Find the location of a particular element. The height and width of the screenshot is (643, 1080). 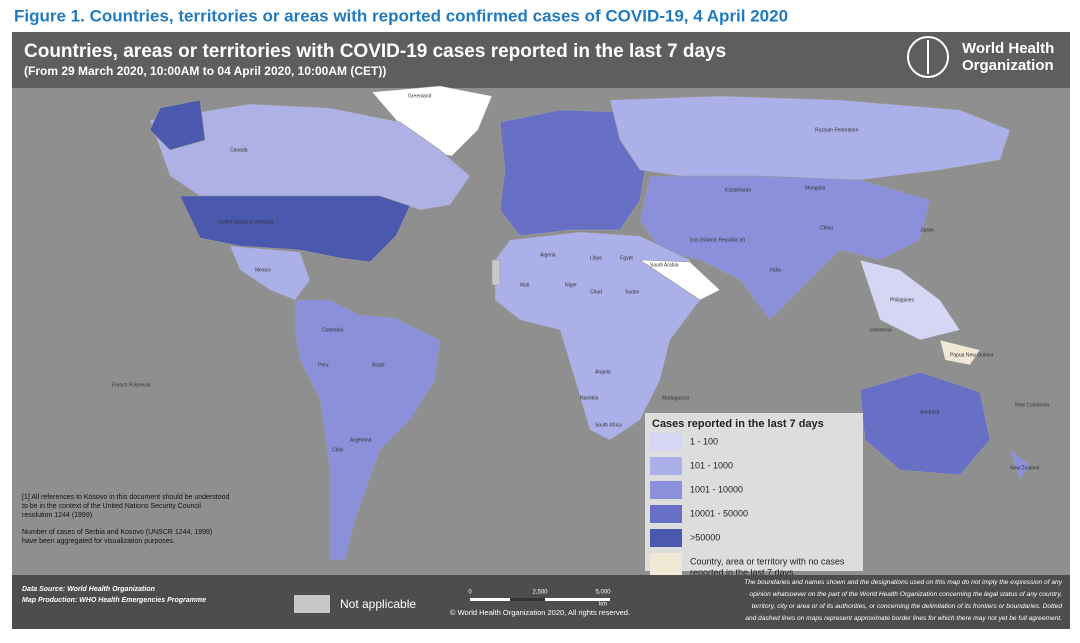

country-label: Philippines is located at coordinates (902, 300).